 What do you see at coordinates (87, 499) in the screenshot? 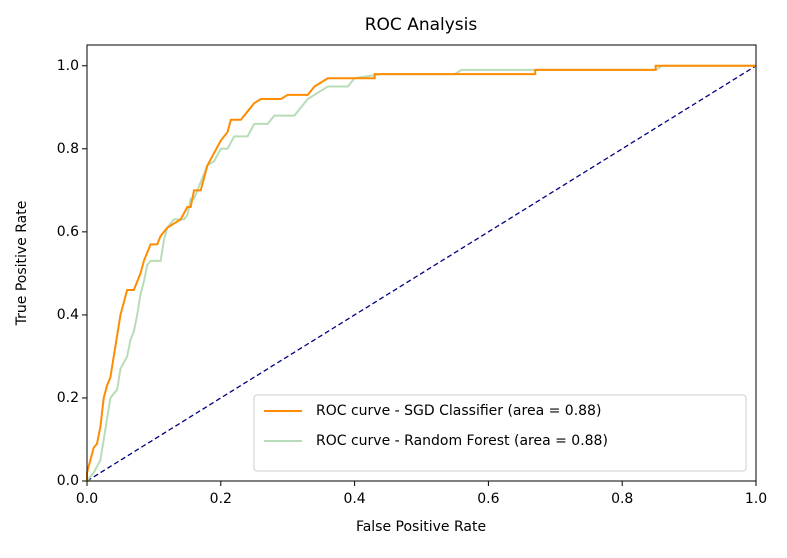
I see `x-tick-label: 0.0` at bounding box center [87, 499].